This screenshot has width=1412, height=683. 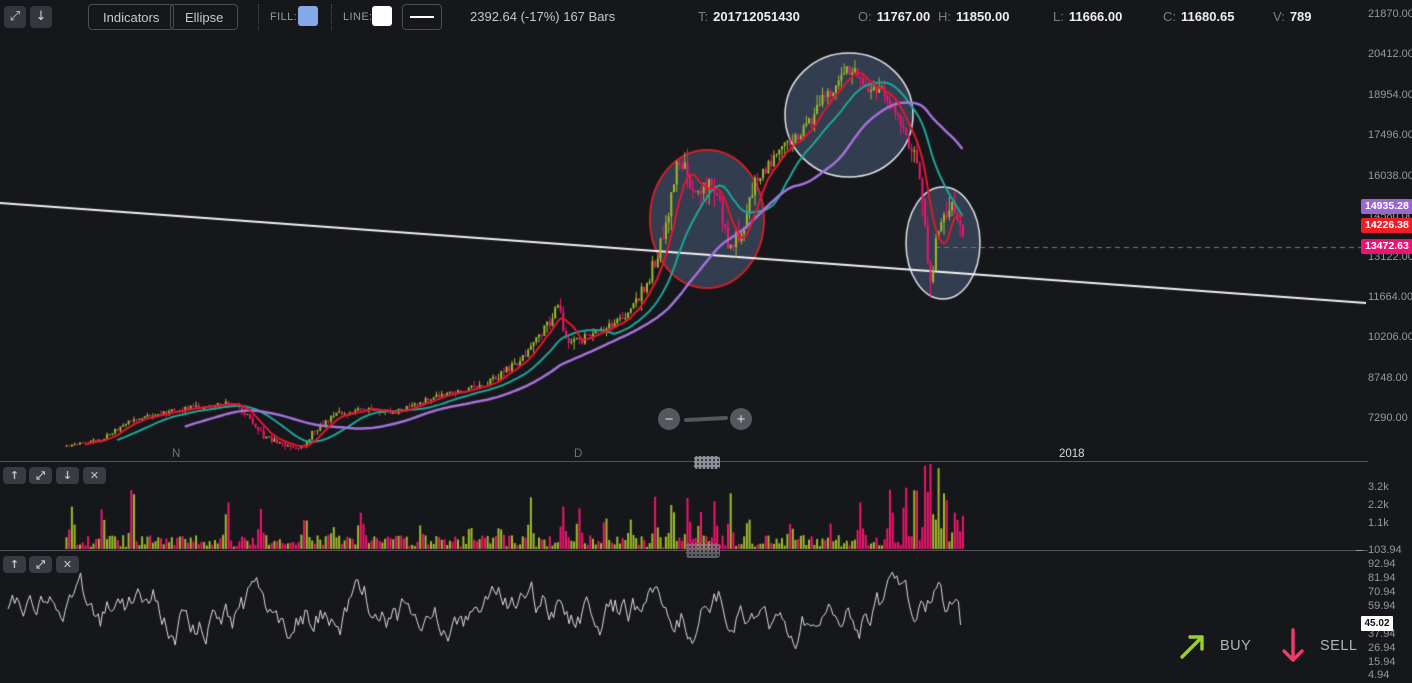 I want to click on line-style-button, so click(x=422, y=17).